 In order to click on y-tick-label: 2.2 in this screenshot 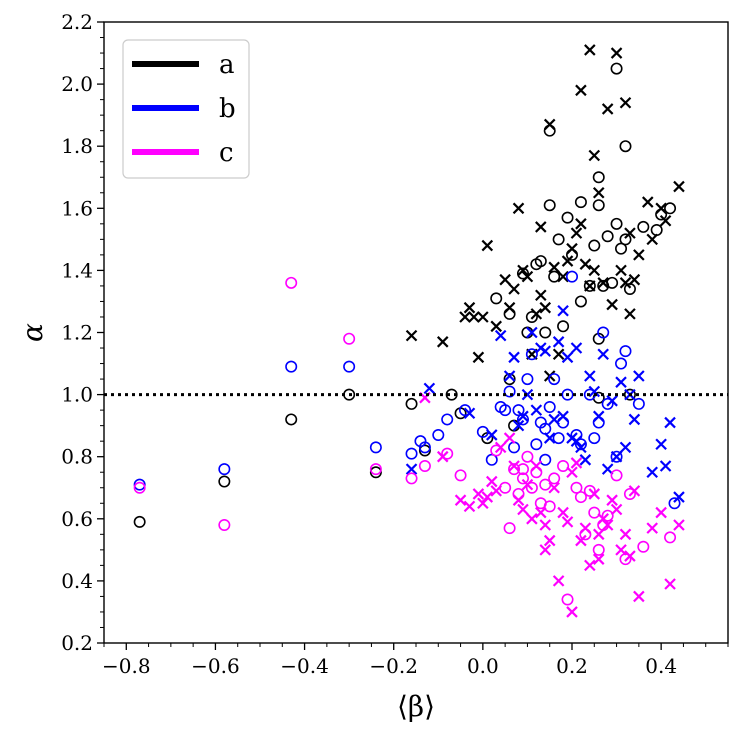, I will do `click(77, 22)`.